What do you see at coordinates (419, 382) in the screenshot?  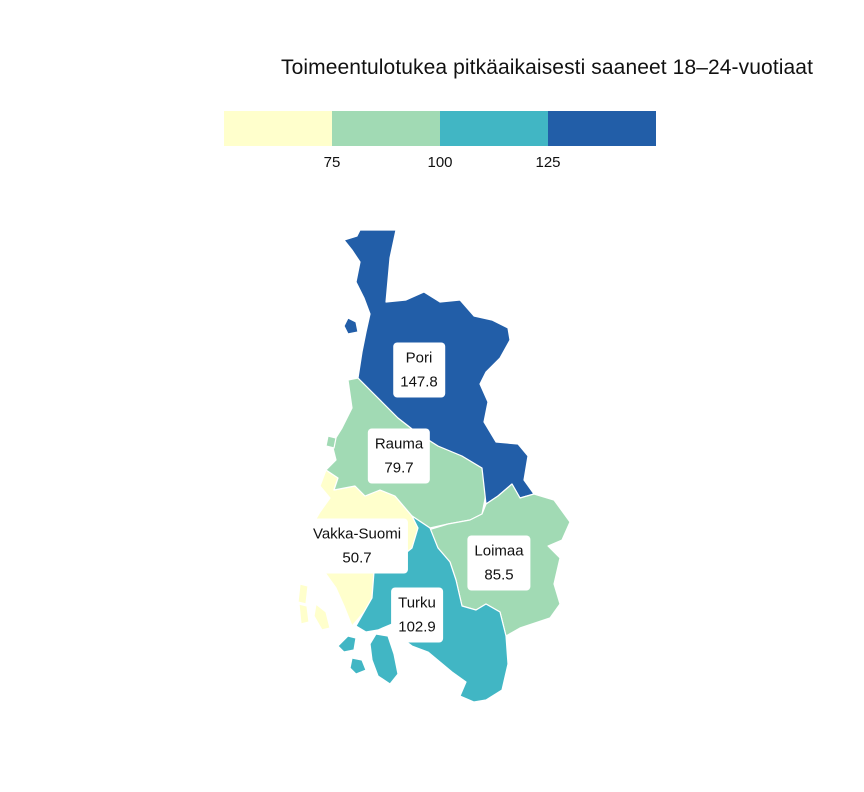 I see `label-pori-value: 147.8` at bounding box center [419, 382].